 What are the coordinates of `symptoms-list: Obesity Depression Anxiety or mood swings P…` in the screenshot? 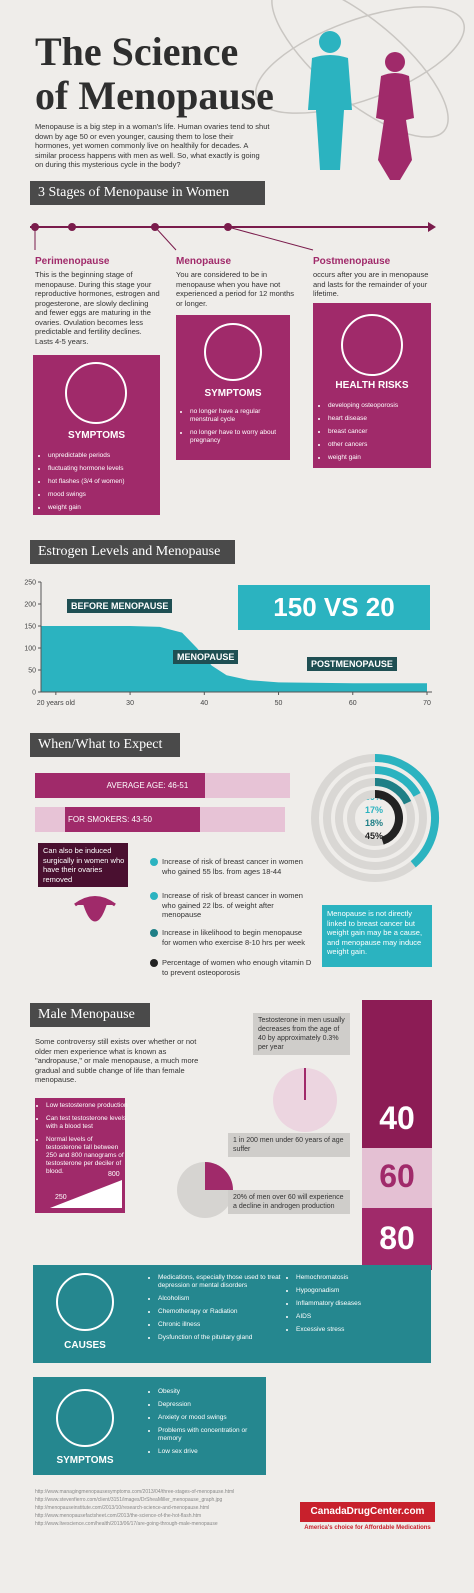 It's located at (209, 1424).